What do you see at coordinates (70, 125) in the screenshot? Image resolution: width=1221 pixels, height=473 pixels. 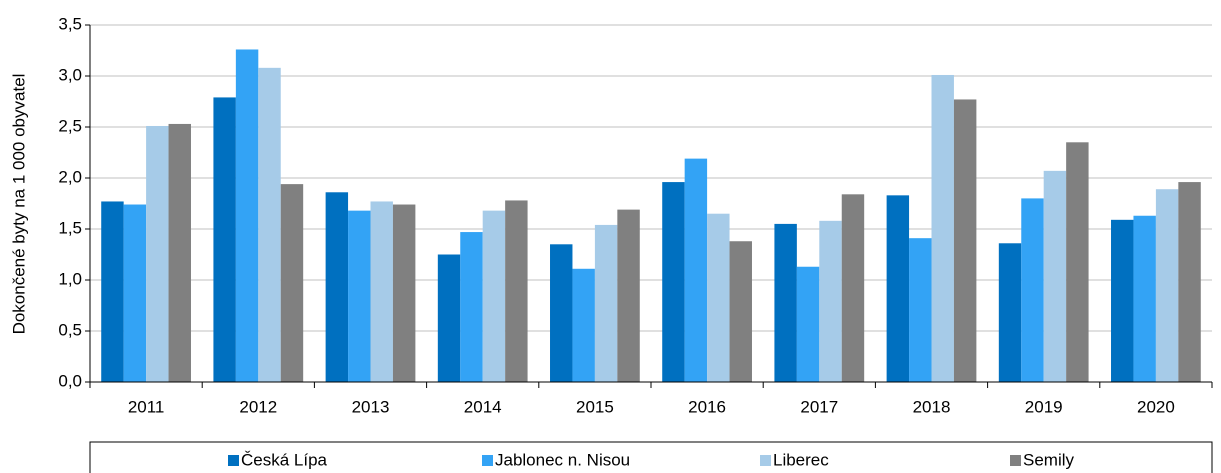 I see `y-tick-label: 2,5` at bounding box center [70, 125].